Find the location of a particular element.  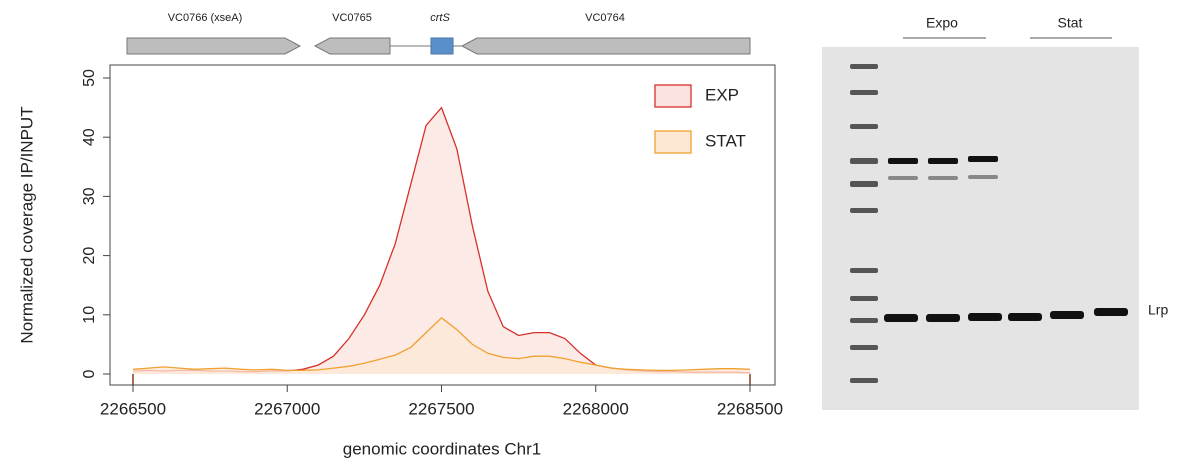

y-axis-title: Normalized coverage IP/INPUT is located at coordinates (26, 224).